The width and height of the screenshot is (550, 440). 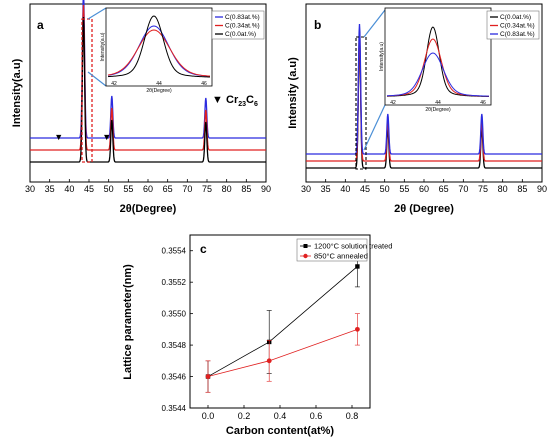 What do you see at coordinates (316, 416) in the screenshot?
I see `c-x-tick-label: 0.6` at bounding box center [316, 416].